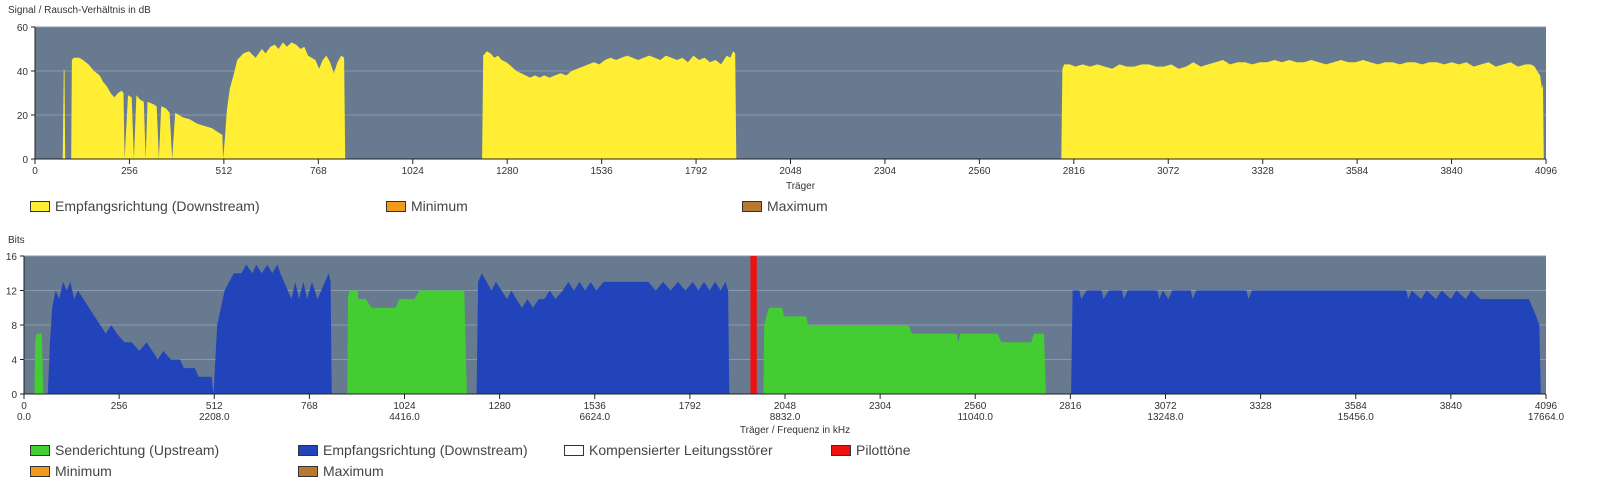 This screenshot has width=1607, height=504. I want to click on legend-item-kompensierter-leitungsst-rer: Kompensierter Leitungsstörer, so click(668, 450).